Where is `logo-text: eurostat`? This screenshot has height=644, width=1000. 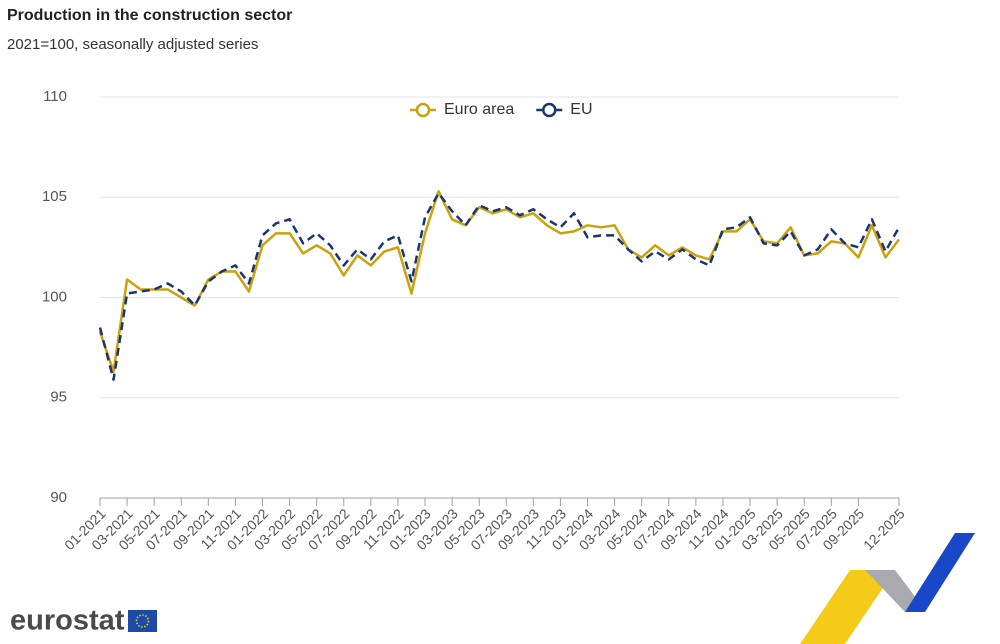
logo-text: eurostat is located at coordinates (67, 621).